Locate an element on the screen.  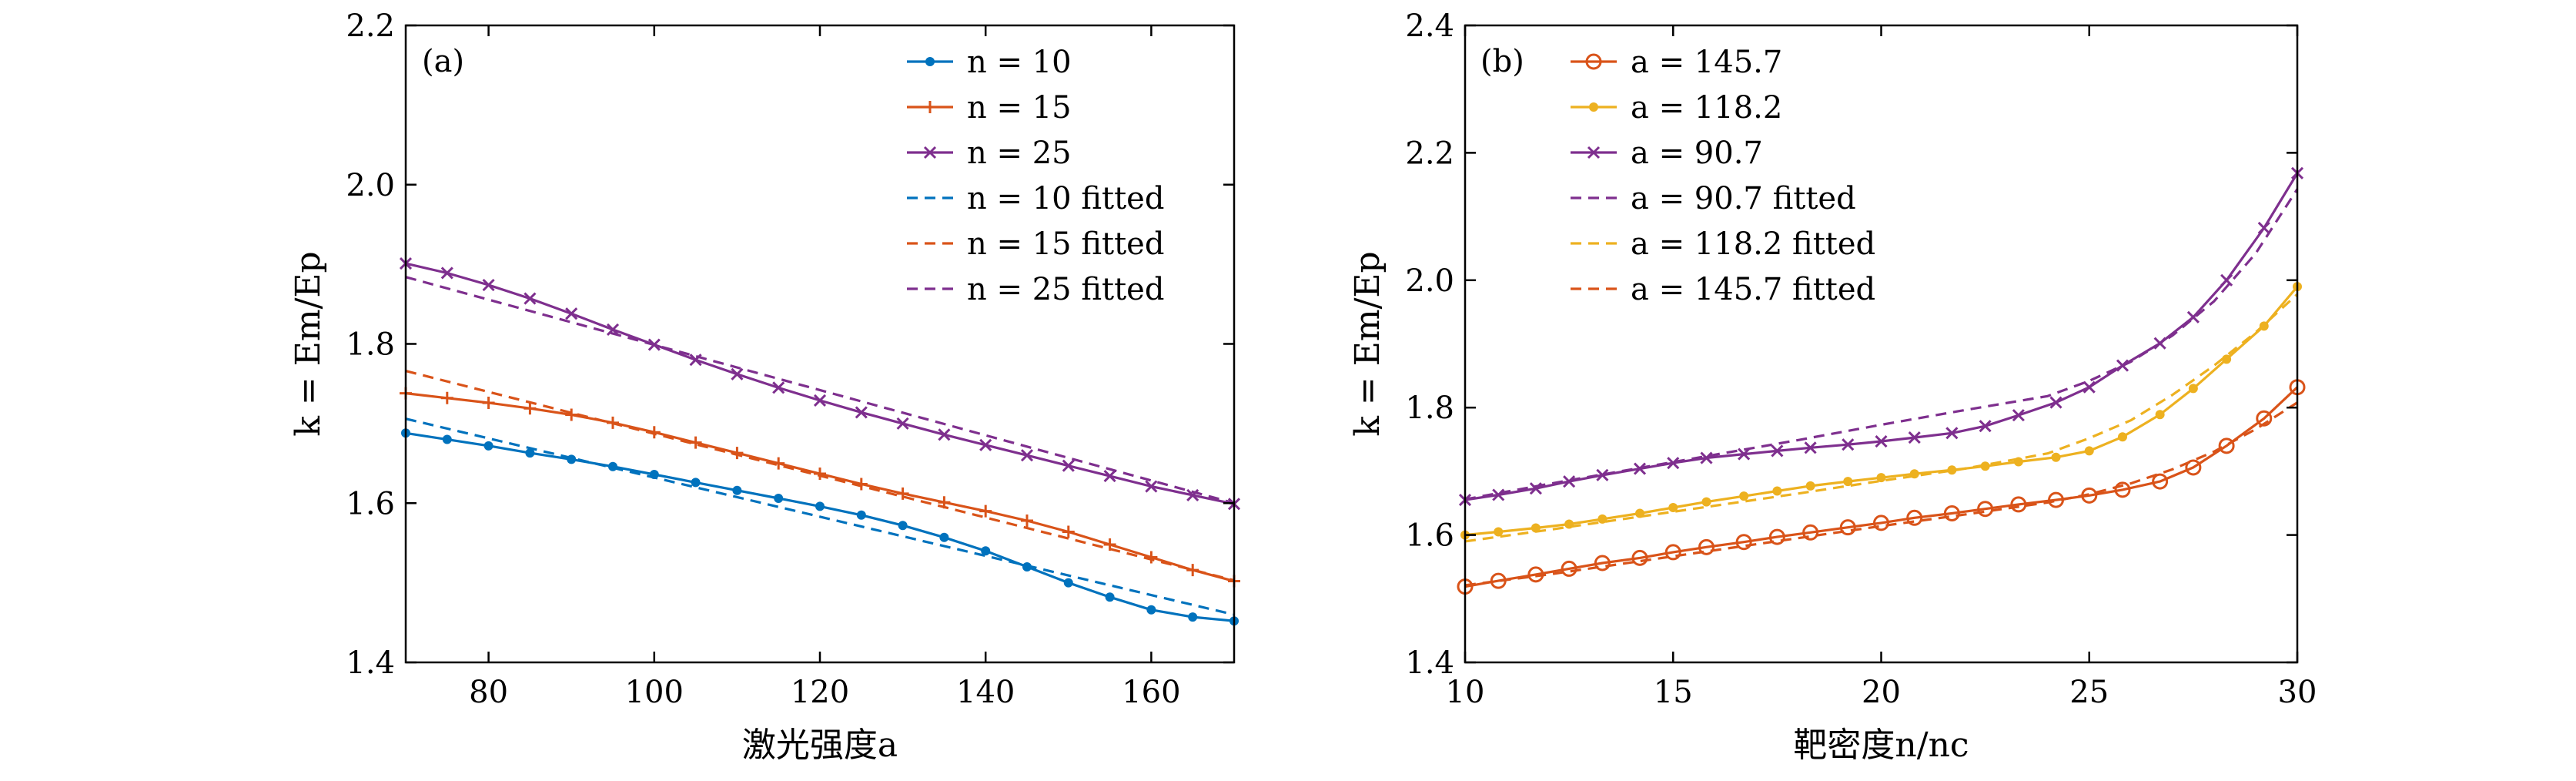
legend-label-a-0: n = 10 is located at coordinates (1019, 63).